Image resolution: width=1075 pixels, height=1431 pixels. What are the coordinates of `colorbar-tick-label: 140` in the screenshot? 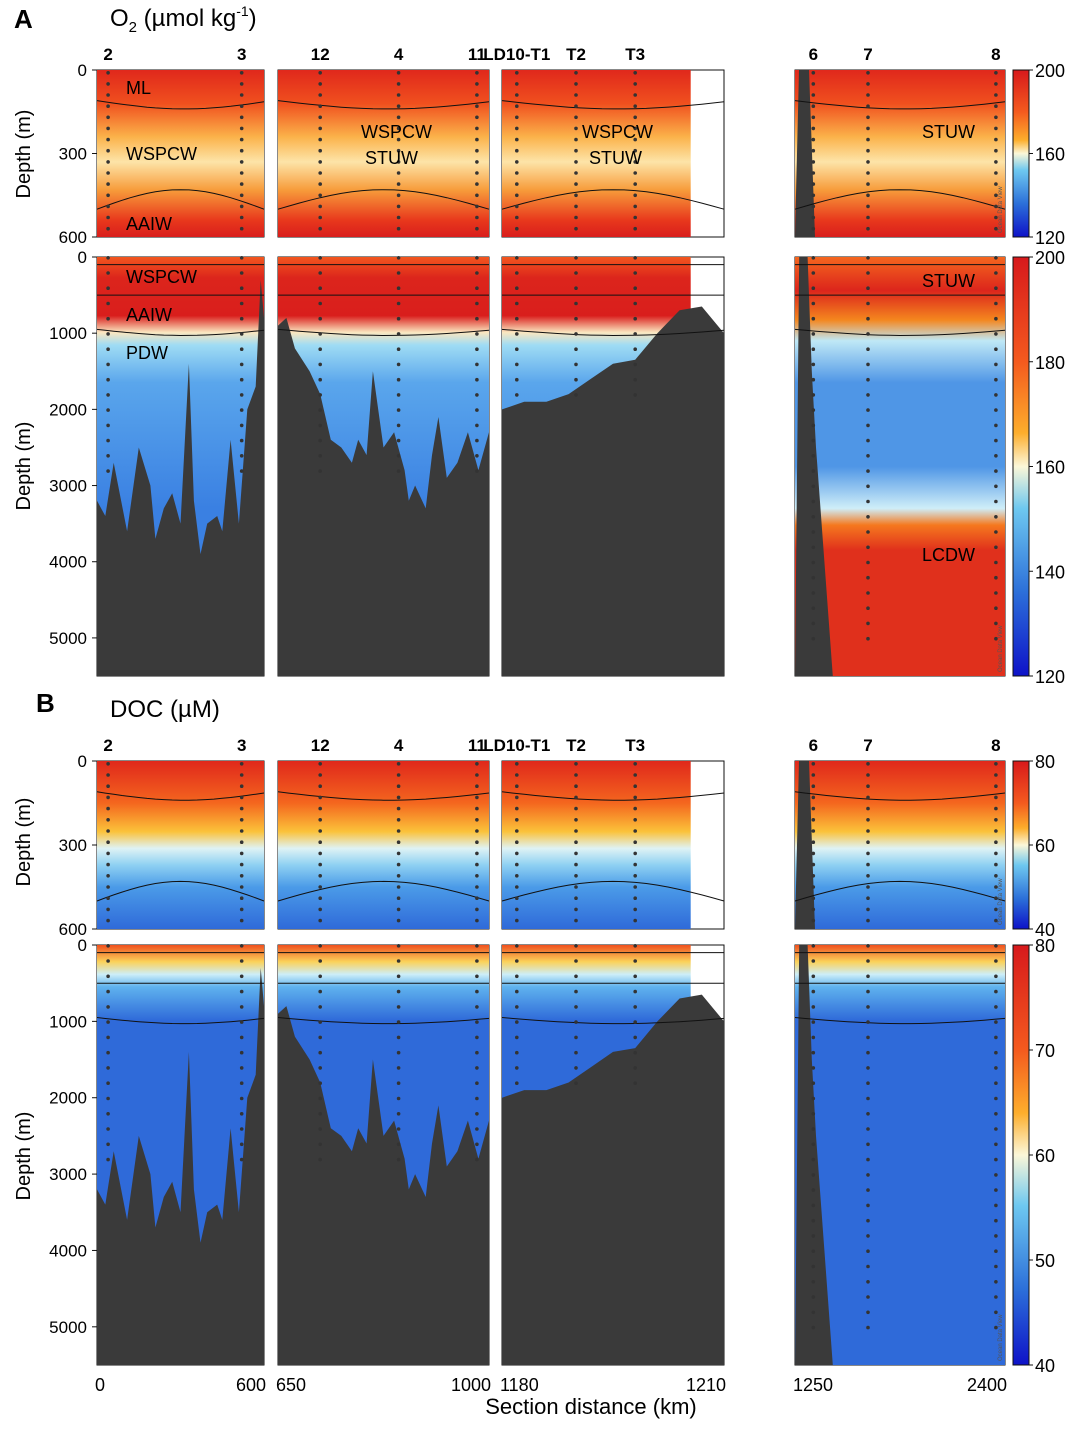 It's located at (1050, 572).